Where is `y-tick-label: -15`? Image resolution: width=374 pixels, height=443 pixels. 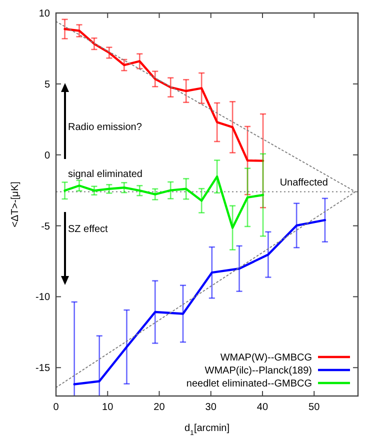
y-tick-label: -15 is located at coordinates (43, 368).